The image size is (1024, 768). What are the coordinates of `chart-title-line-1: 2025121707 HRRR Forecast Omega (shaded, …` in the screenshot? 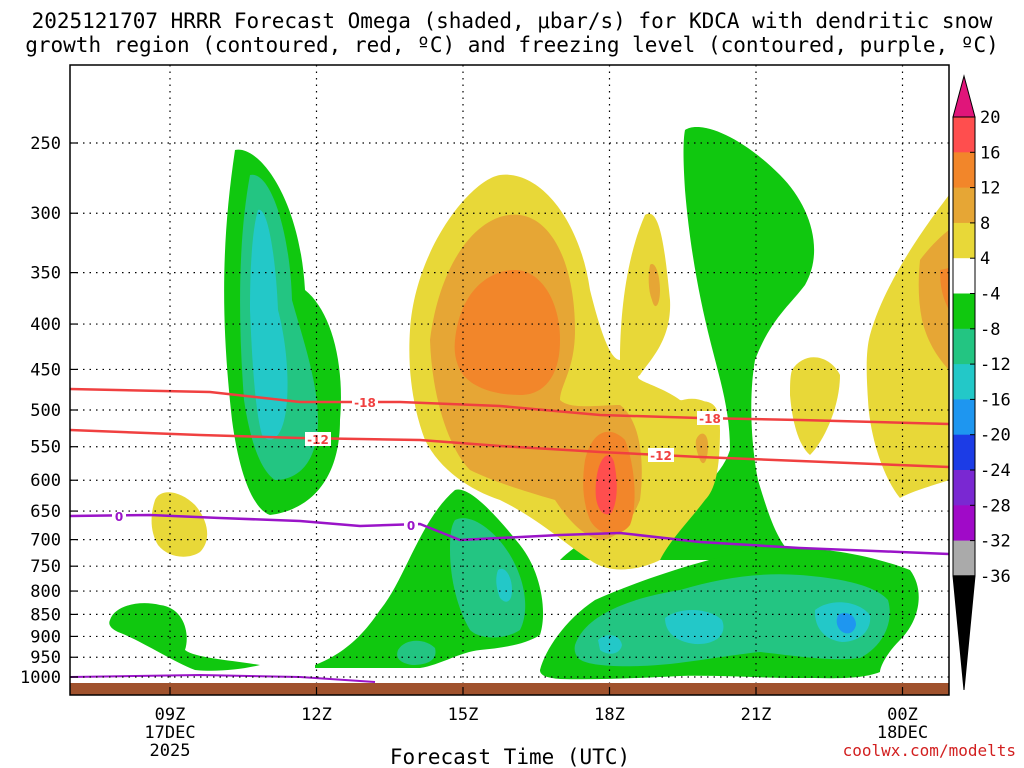 It's located at (512, 21).